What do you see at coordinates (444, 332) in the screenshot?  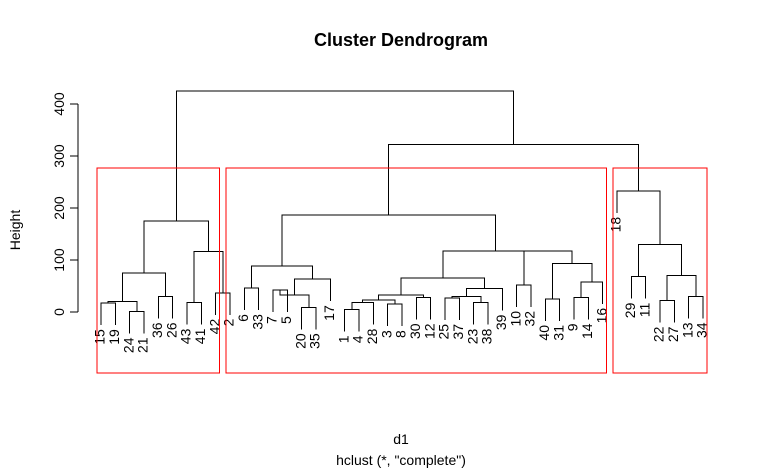 I see `leaf-label: 25` at bounding box center [444, 332].